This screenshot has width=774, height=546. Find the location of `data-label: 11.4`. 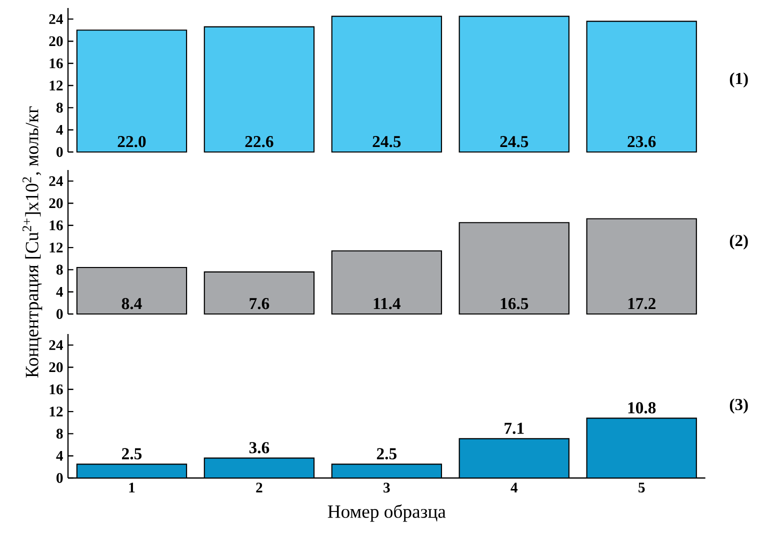

data-label: 11.4 is located at coordinates (387, 304).